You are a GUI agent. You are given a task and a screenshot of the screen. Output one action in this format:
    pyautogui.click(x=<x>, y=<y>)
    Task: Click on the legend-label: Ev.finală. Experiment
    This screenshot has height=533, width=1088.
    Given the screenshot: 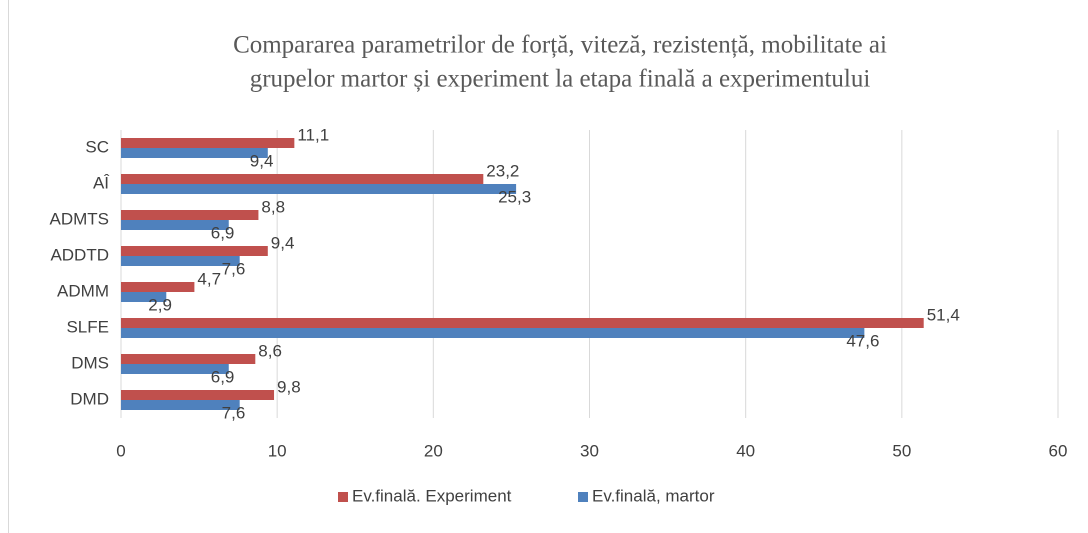 What is the action you would take?
    pyautogui.click(x=432, y=495)
    